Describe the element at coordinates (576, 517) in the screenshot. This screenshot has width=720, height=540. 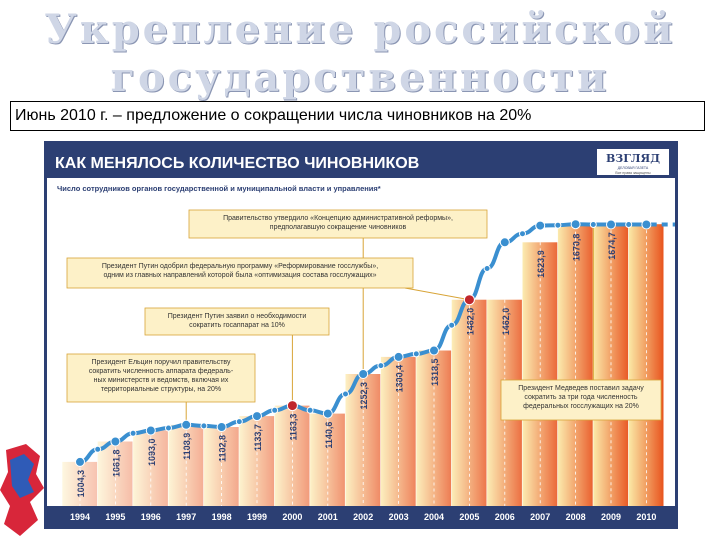
I see `x-tick-2008: 2008` at that location.